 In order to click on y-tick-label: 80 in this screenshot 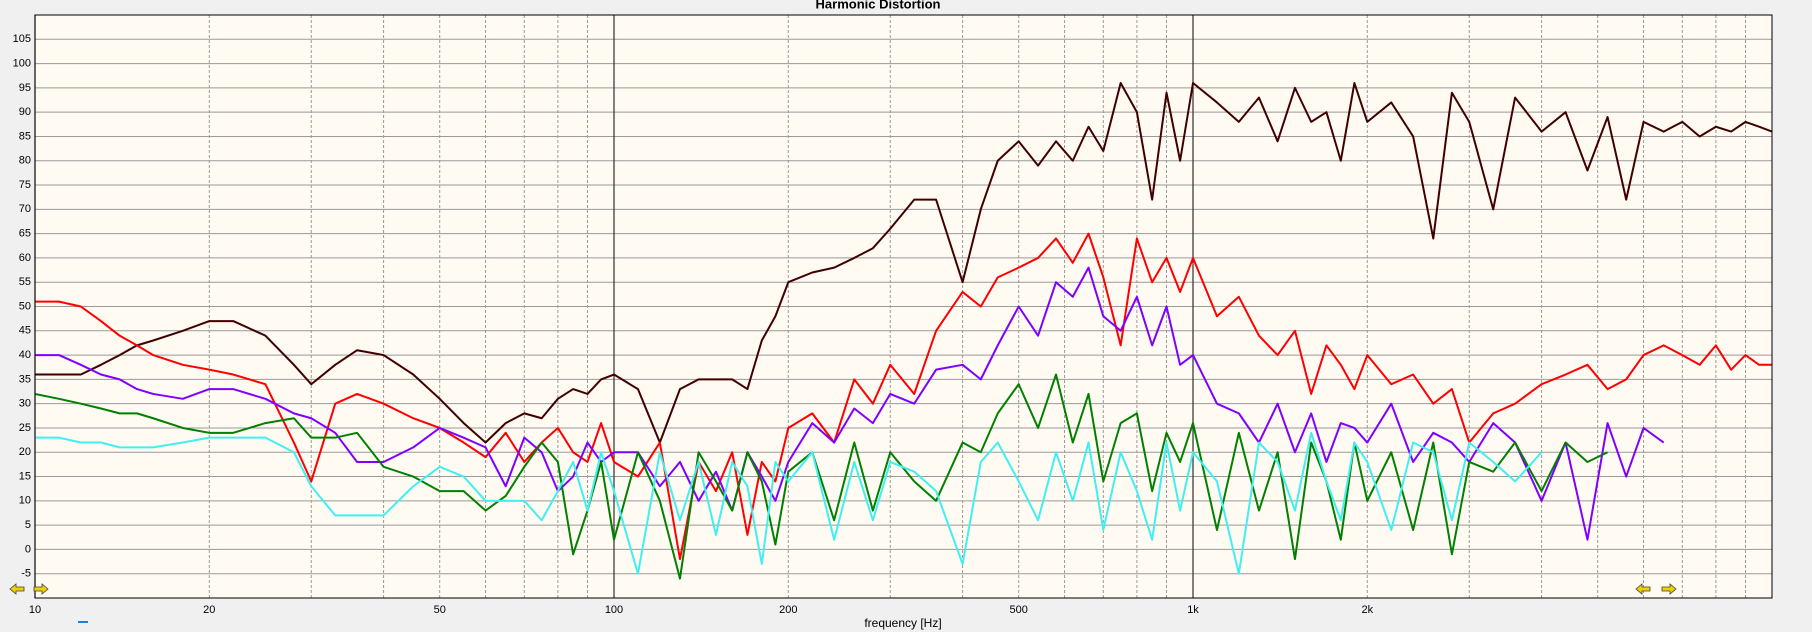, I will do `click(25, 161)`.